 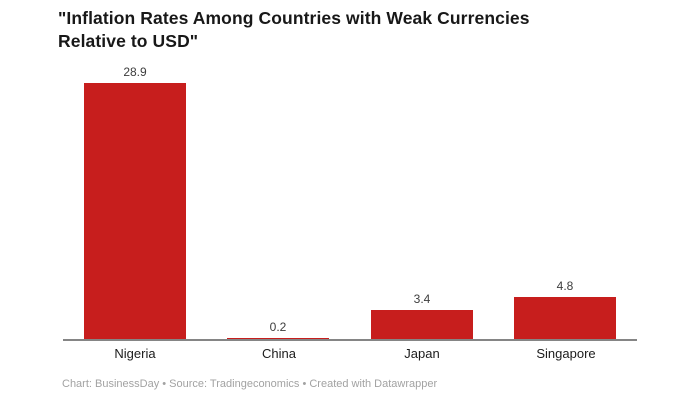 What do you see at coordinates (422, 299) in the screenshot?
I see `value-label-japan: 3.4` at bounding box center [422, 299].